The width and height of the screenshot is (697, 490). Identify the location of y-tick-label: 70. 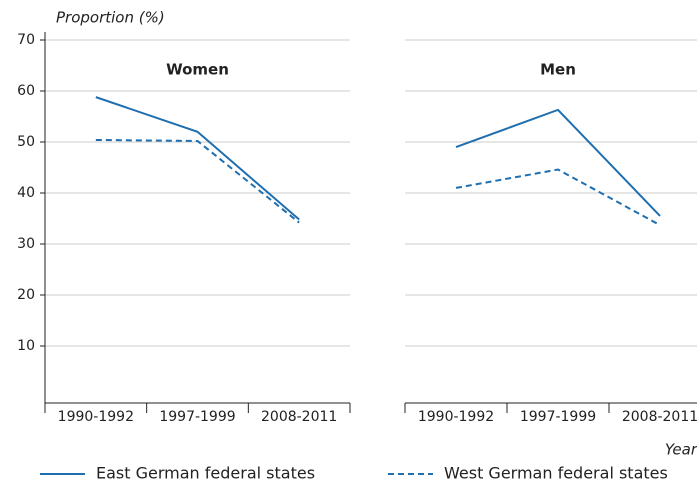
(26, 40).